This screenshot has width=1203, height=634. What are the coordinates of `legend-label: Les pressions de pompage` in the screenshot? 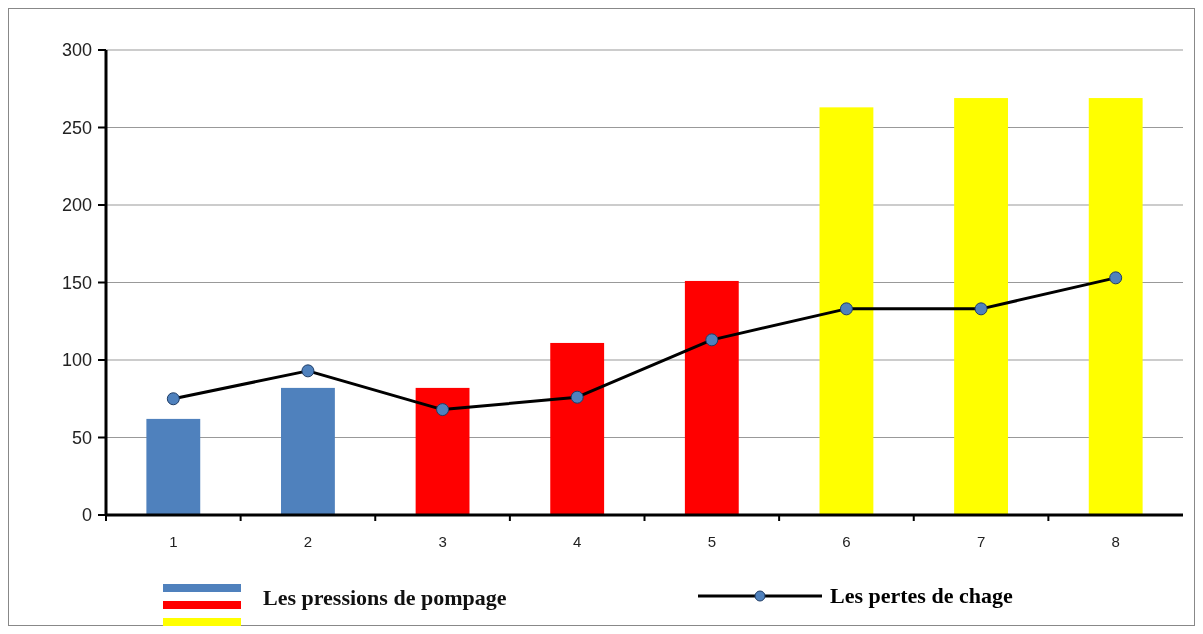 It's located at (385, 597).